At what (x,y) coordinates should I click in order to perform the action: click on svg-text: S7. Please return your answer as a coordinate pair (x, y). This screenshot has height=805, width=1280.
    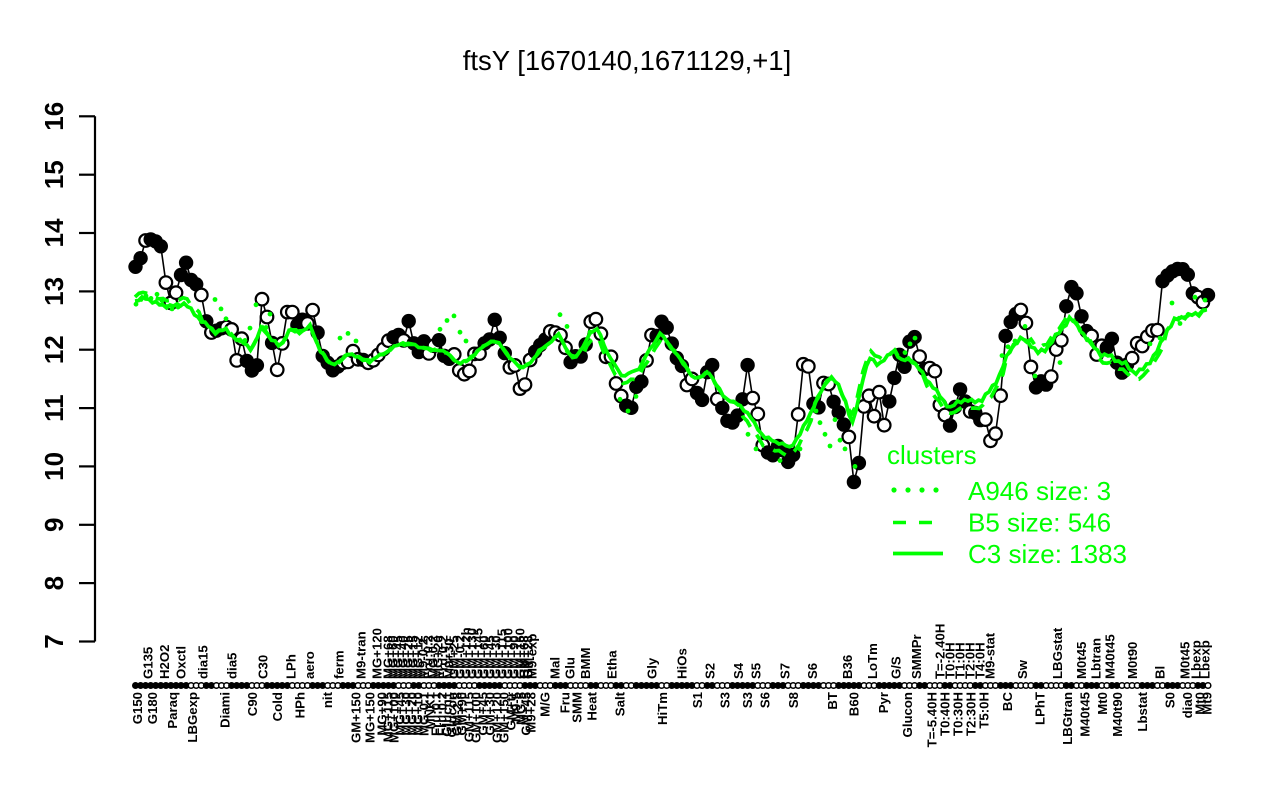
    Looking at the image, I should click on (785, 671).